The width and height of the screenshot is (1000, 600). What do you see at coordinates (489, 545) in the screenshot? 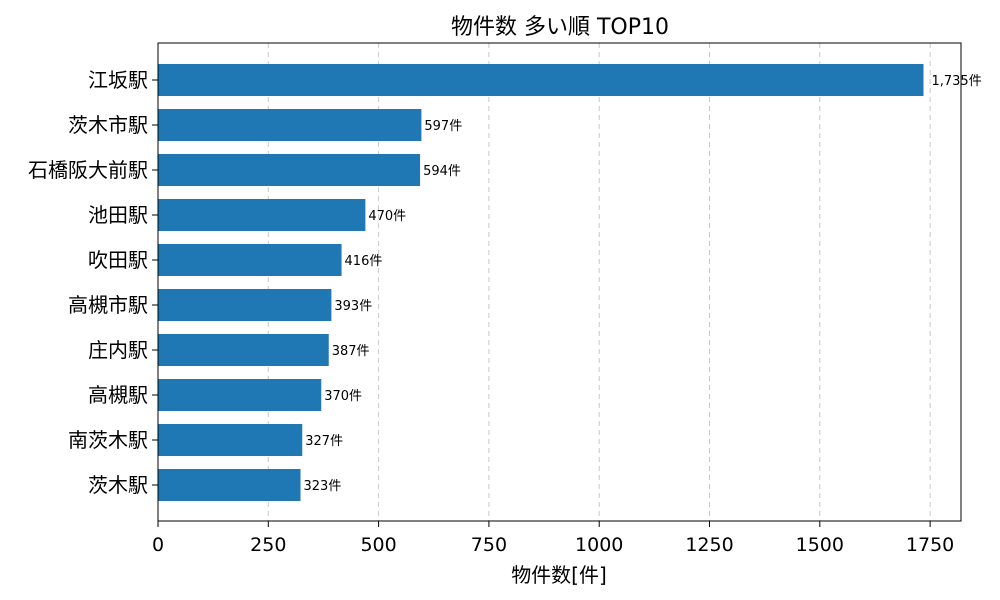
I see `x-tick-label: 750` at bounding box center [489, 545].